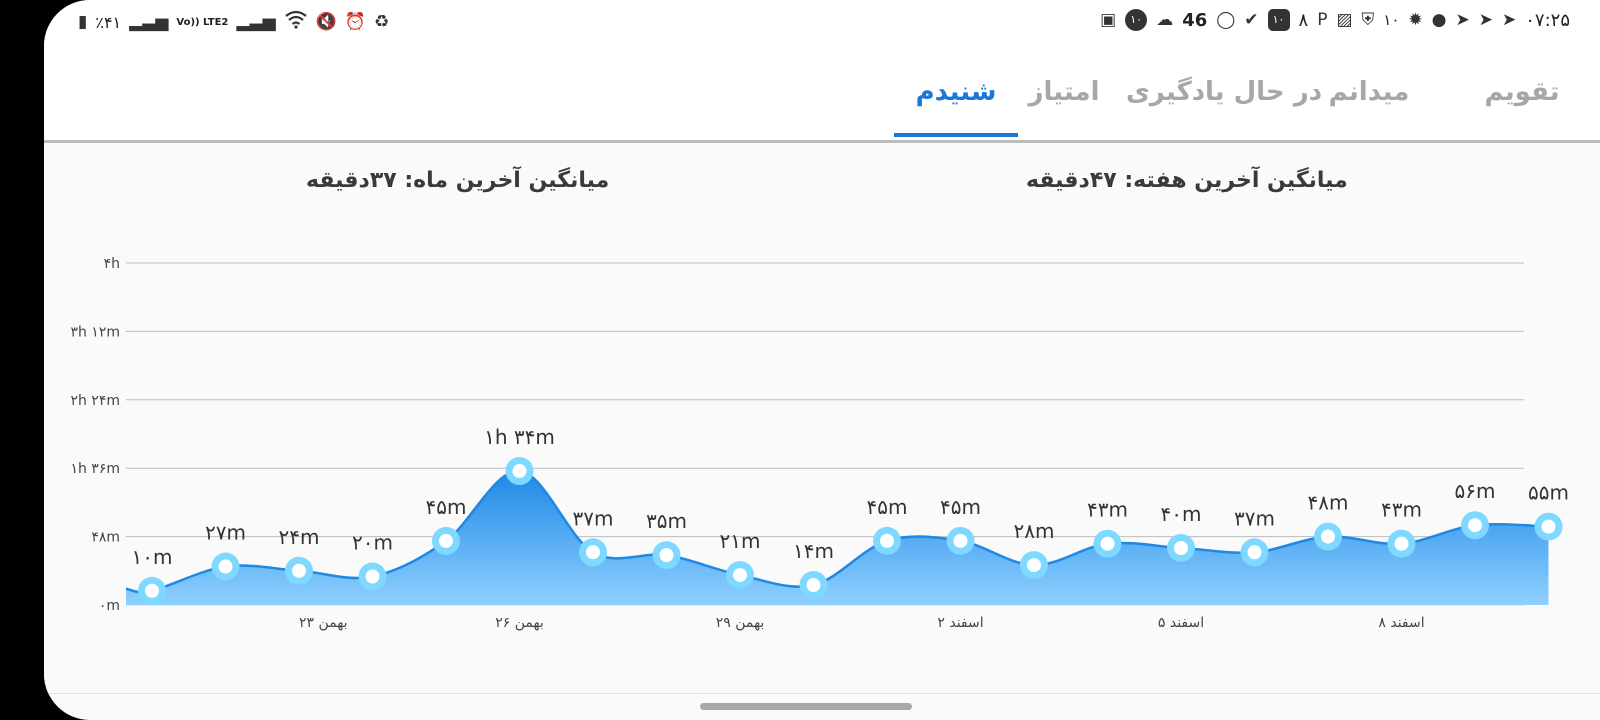 Image resolution: width=1600 pixels, height=720 pixels. I want to click on y-tick-label: ۰m, so click(109, 606).